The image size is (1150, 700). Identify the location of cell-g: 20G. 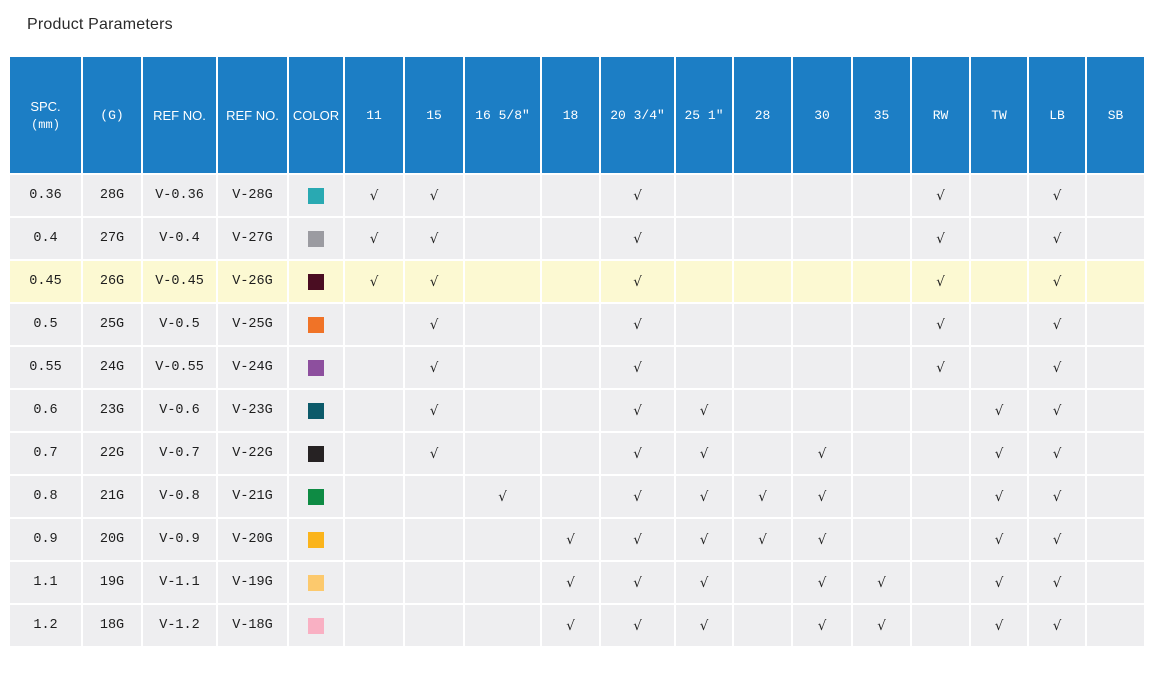
(112, 539).